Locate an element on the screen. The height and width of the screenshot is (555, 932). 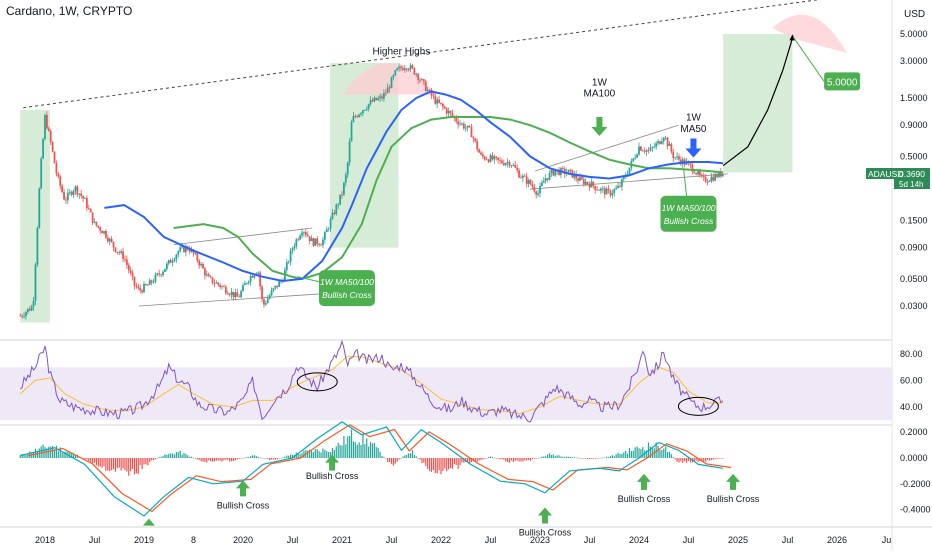
ma50-label-line2: MA50 is located at coordinates (693, 129).